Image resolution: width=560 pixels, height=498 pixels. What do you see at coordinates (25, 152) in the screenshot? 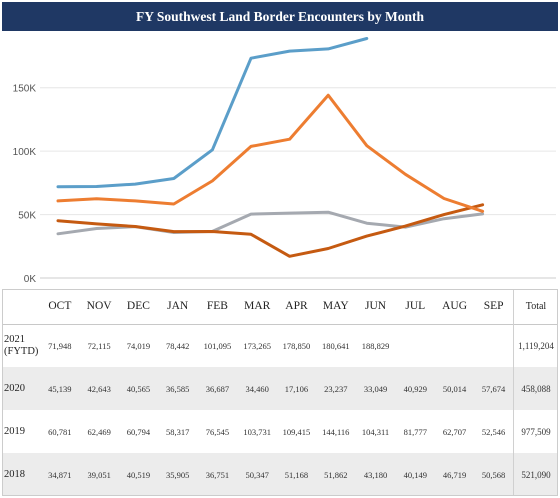
I see `y-tick-label: 100K` at bounding box center [25, 152].